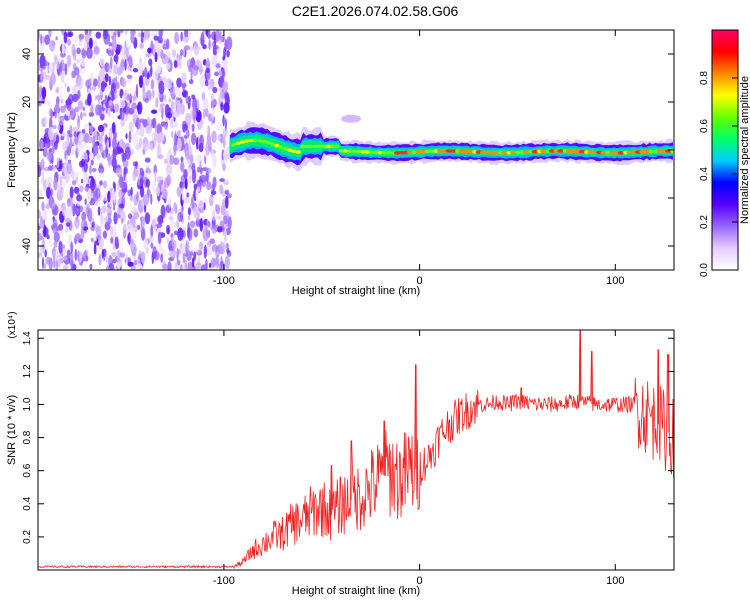 The image size is (750, 600). I want to click on y-tick-label: -40, so click(27, 246).